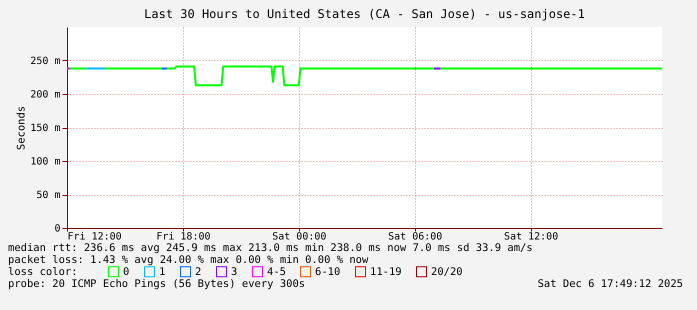  I want to click on legend-label: 11-19, so click(386, 272).